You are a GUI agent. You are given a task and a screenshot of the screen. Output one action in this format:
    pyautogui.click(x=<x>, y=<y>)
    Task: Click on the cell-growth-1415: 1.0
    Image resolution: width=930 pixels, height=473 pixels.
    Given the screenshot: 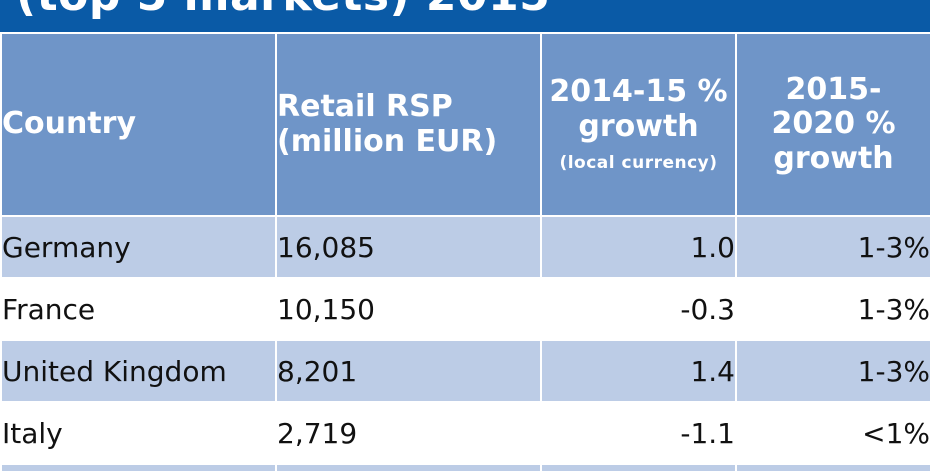 What is the action you would take?
    pyautogui.click(x=638, y=247)
    